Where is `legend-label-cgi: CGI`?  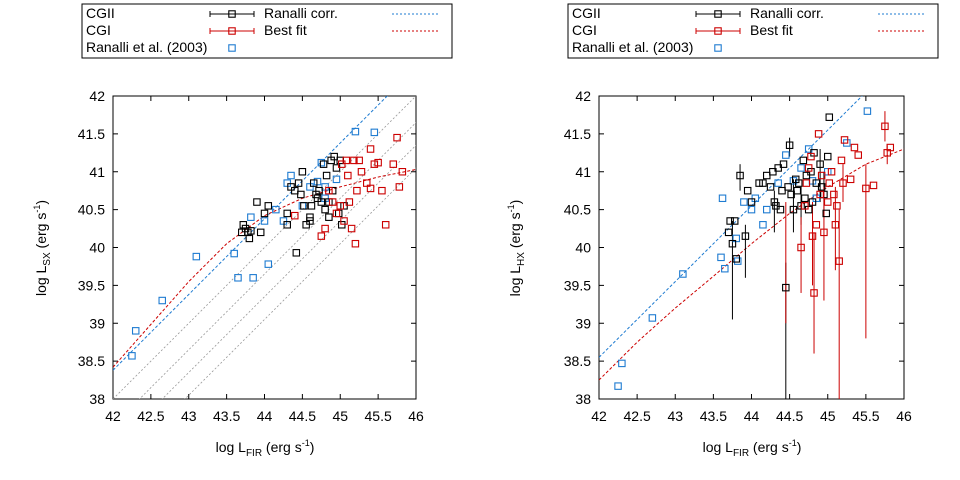
legend-label-cgi: CGI is located at coordinates (584, 30).